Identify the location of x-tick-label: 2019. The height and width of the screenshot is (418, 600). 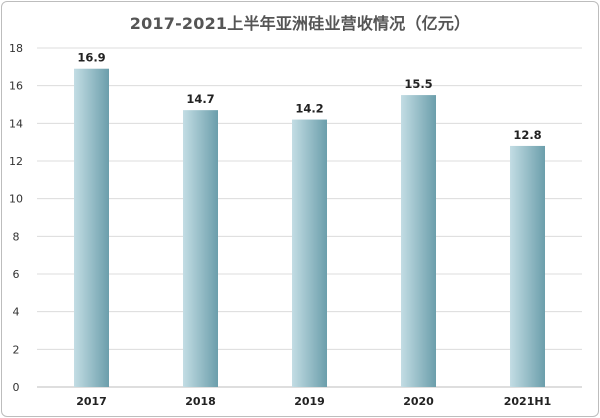
(309, 401).